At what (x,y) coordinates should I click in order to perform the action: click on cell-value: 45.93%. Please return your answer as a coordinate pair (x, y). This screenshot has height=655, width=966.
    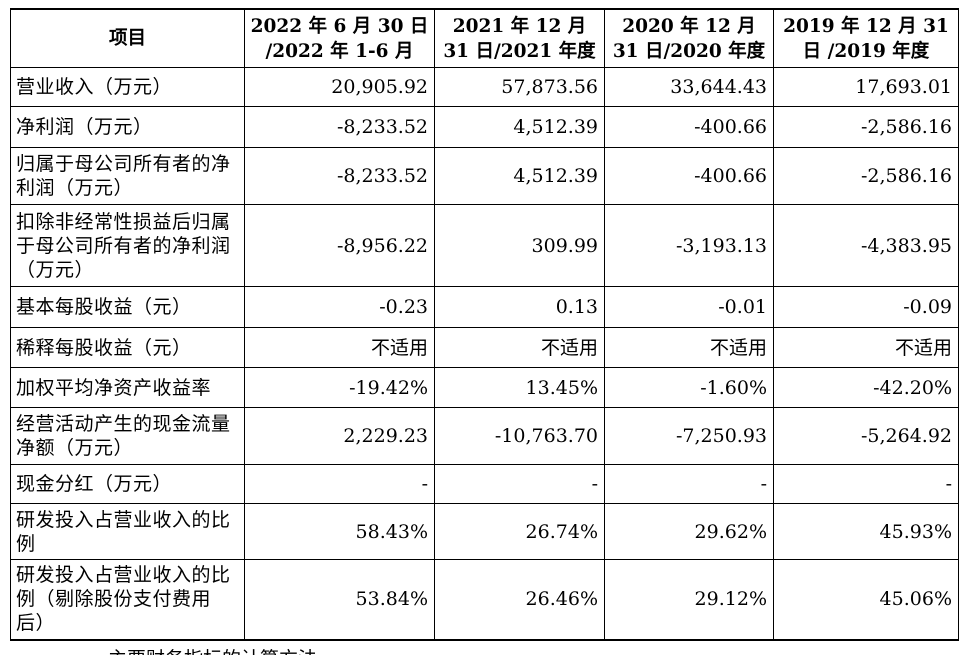
    Looking at the image, I should click on (866, 531).